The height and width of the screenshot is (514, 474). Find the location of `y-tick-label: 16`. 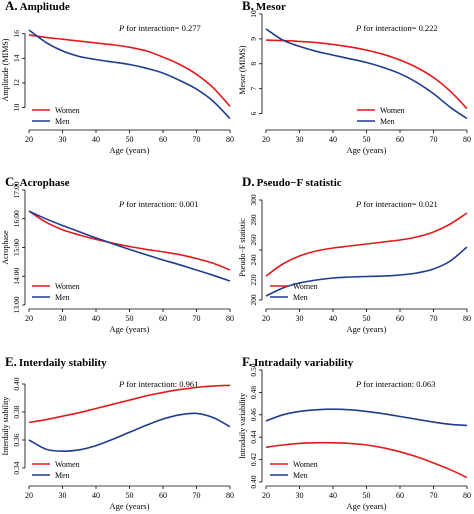

y-tick-label: 16 is located at coordinates (16, 34).